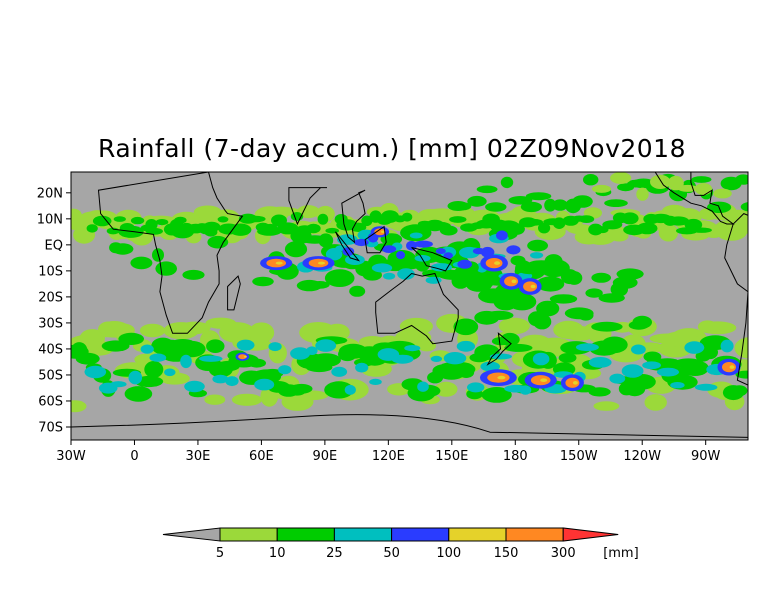  I want to click on australia-coastline, so click(417, 308).